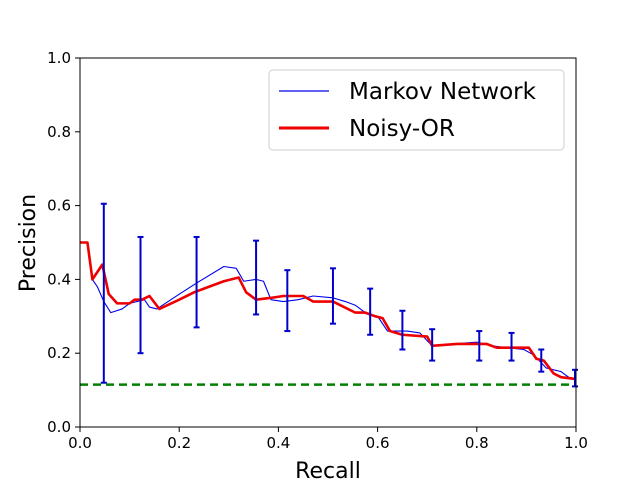 The height and width of the screenshot is (480, 640). I want to click on legend-label-markov-network: Markov Network, so click(443, 92).